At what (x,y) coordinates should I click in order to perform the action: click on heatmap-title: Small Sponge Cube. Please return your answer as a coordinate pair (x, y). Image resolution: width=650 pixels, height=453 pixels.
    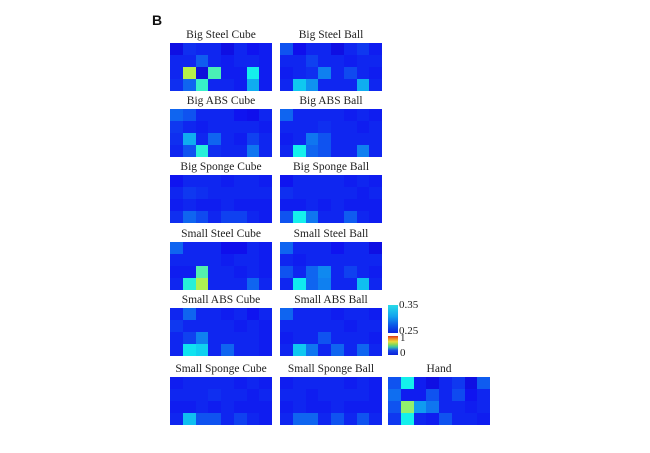
    Looking at the image, I should click on (221, 369).